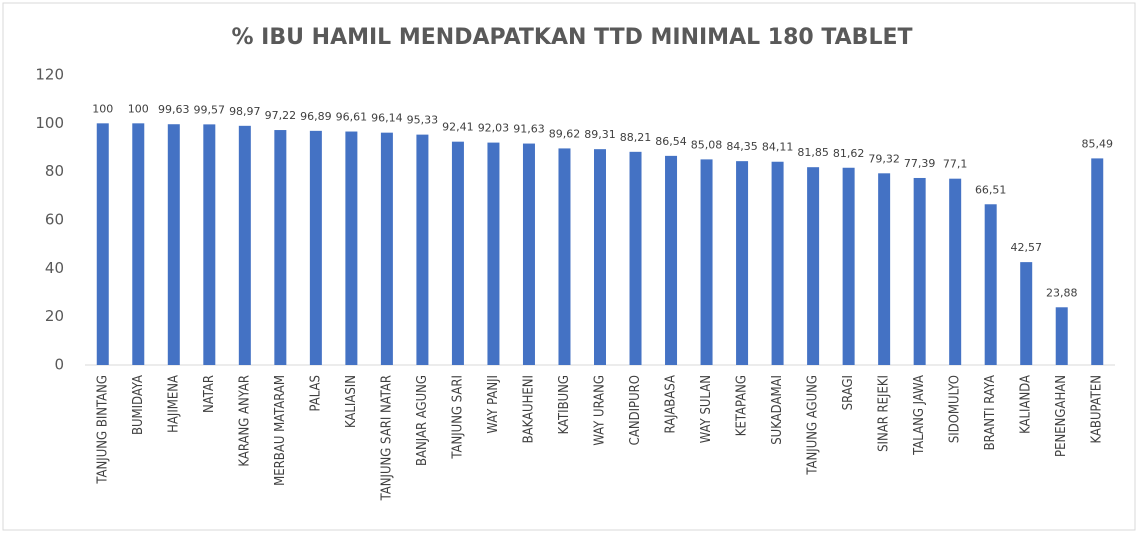  Describe the element at coordinates (1097, 143) in the screenshot. I see `value-label: 85,49` at that location.